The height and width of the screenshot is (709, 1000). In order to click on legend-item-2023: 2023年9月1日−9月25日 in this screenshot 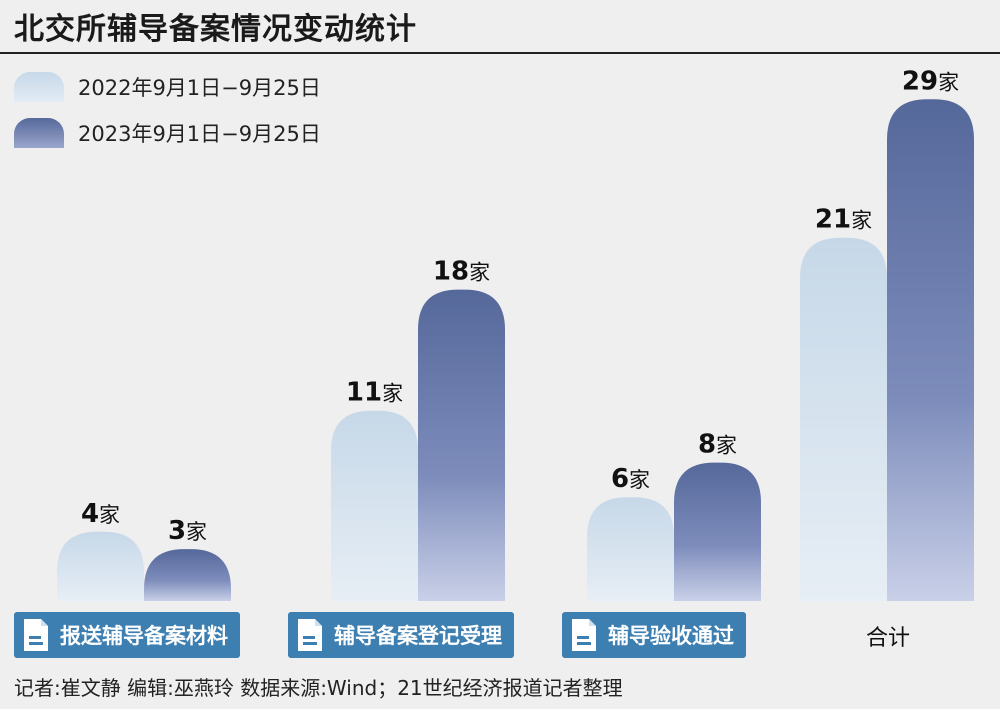, I will do `click(167, 133)`.